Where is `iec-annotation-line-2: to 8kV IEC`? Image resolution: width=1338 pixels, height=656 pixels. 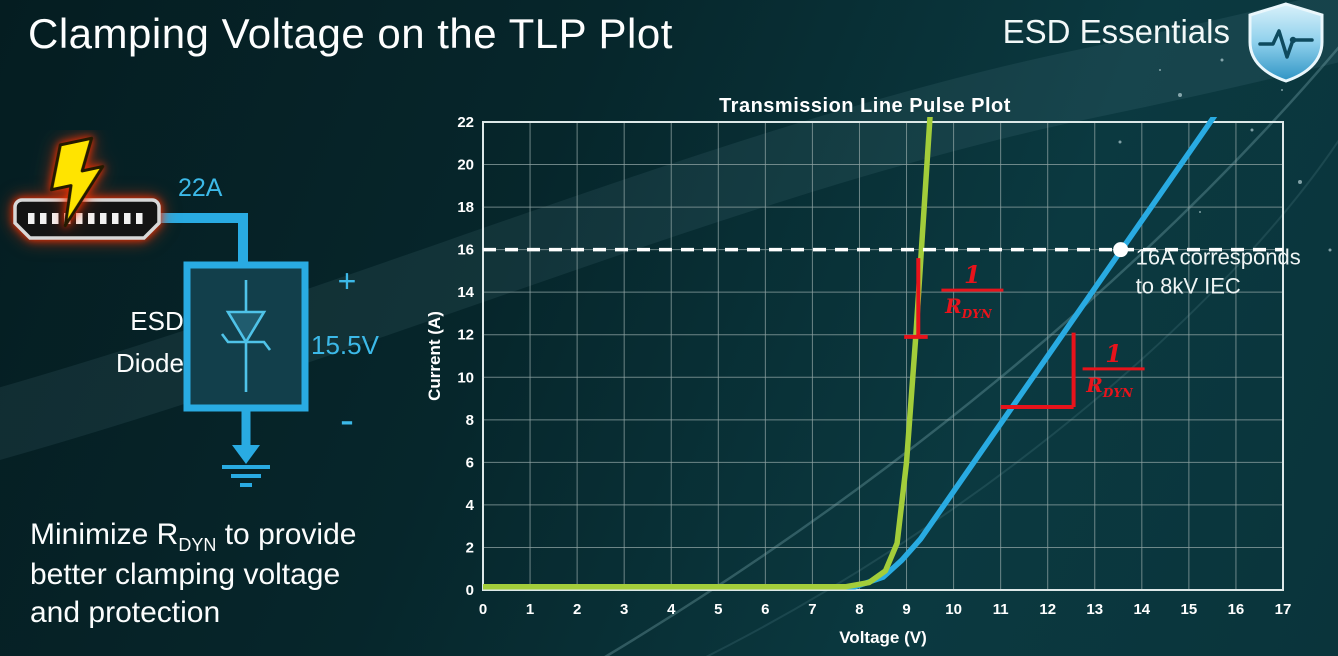
iec-annotation-line-2: to 8kV IEC is located at coordinates (1188, 286).